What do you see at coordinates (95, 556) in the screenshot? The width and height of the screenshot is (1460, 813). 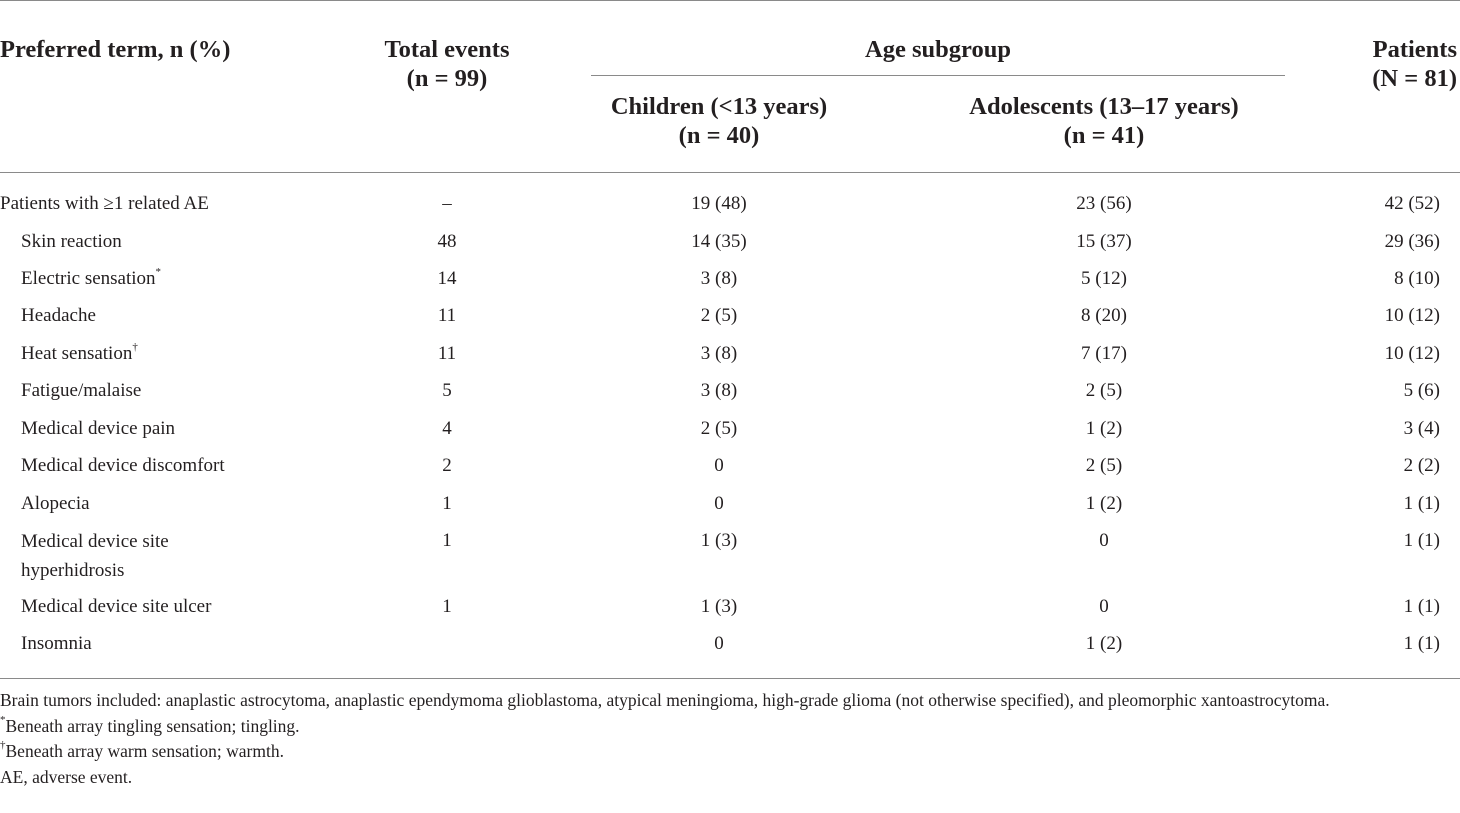 I see `row-term: Medical device site hyperhidrosis` at bounding box center [95, 556].